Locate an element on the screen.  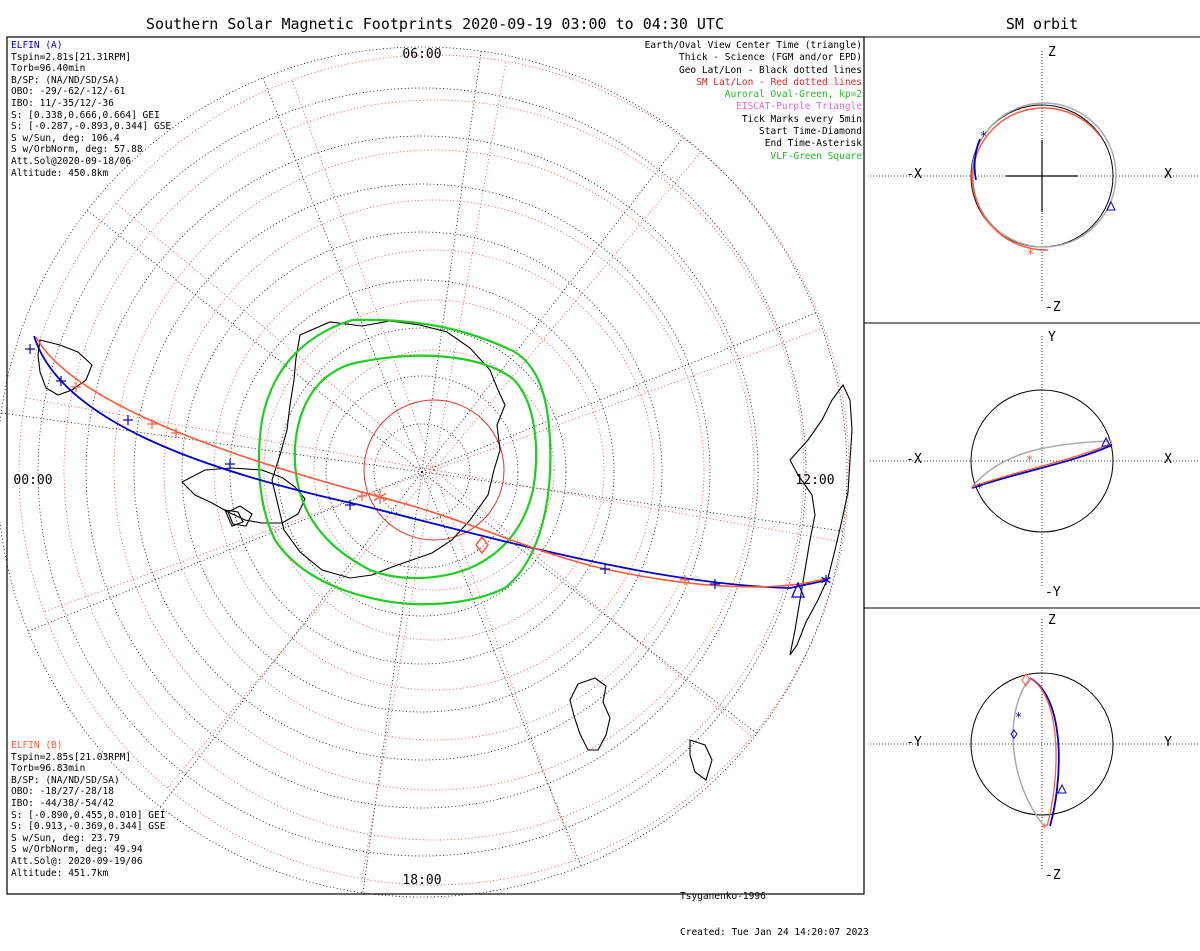
auroral-ovals is located at coordinates (404, 462).